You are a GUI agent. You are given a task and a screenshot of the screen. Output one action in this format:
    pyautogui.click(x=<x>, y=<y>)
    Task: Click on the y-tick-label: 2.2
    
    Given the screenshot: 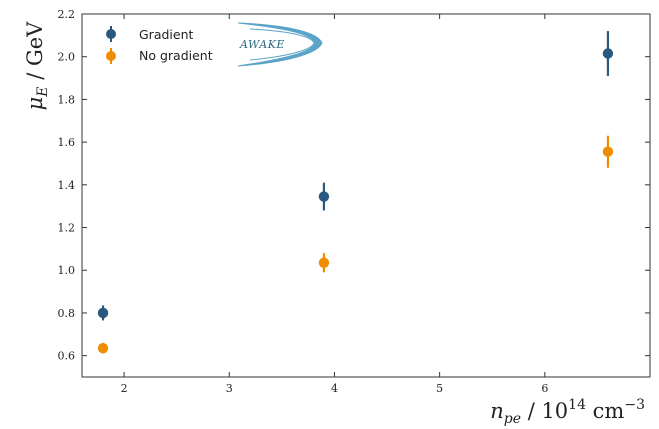 What is the action you would take?
    pyautogui.click(x=67, y=14)
    